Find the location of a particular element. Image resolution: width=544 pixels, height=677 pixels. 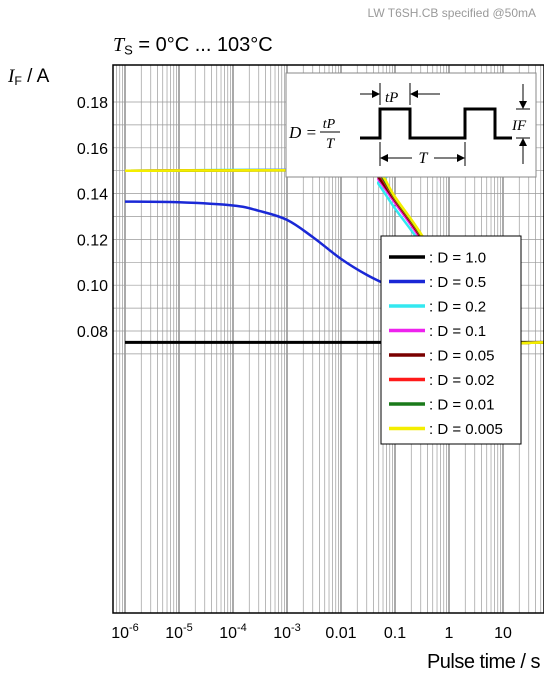

x-tick-label: 0.1 is located at coordinates (395, 633).